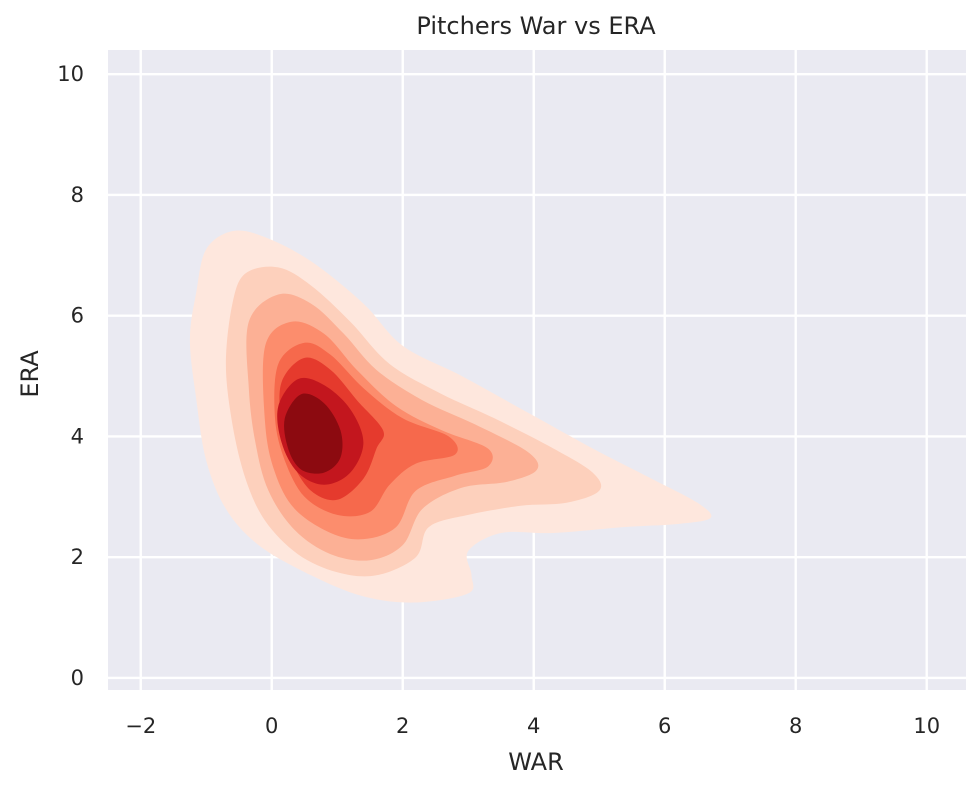  Describe the element at coordinates (140, 726) in the screenshot. I see `x-tick-label: −2` at that location.